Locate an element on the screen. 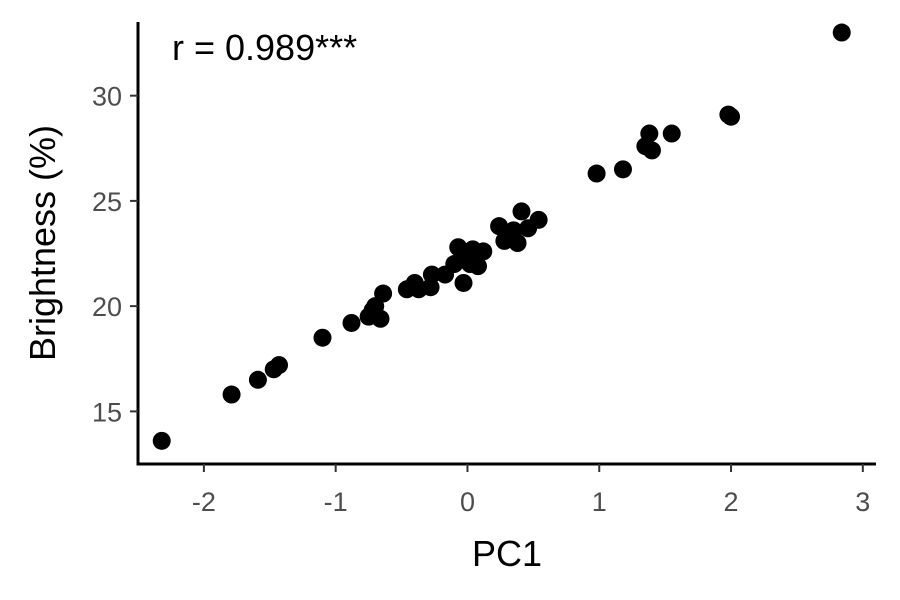  x-tick-label: 3 is located at coordinates (862, 502).